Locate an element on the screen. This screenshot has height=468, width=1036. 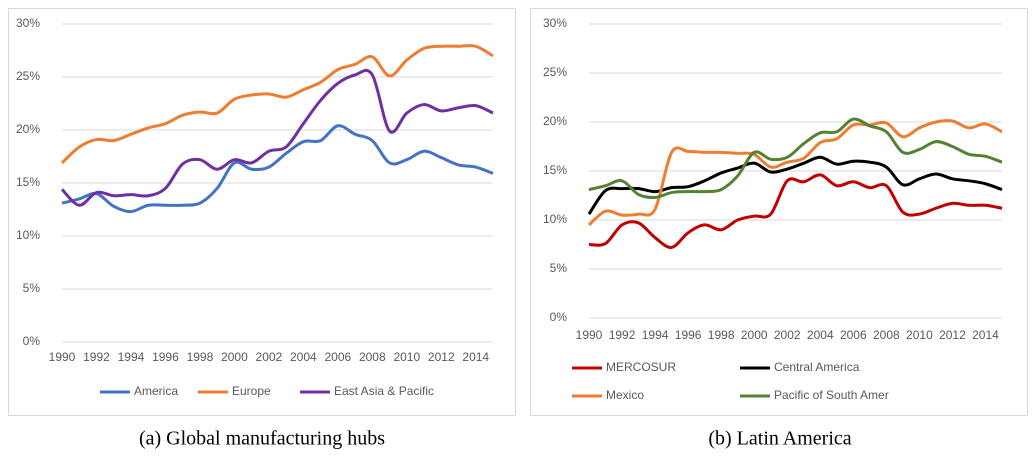
caption: (a) Global manufacturing hubs is located at coordinates (262, 439).